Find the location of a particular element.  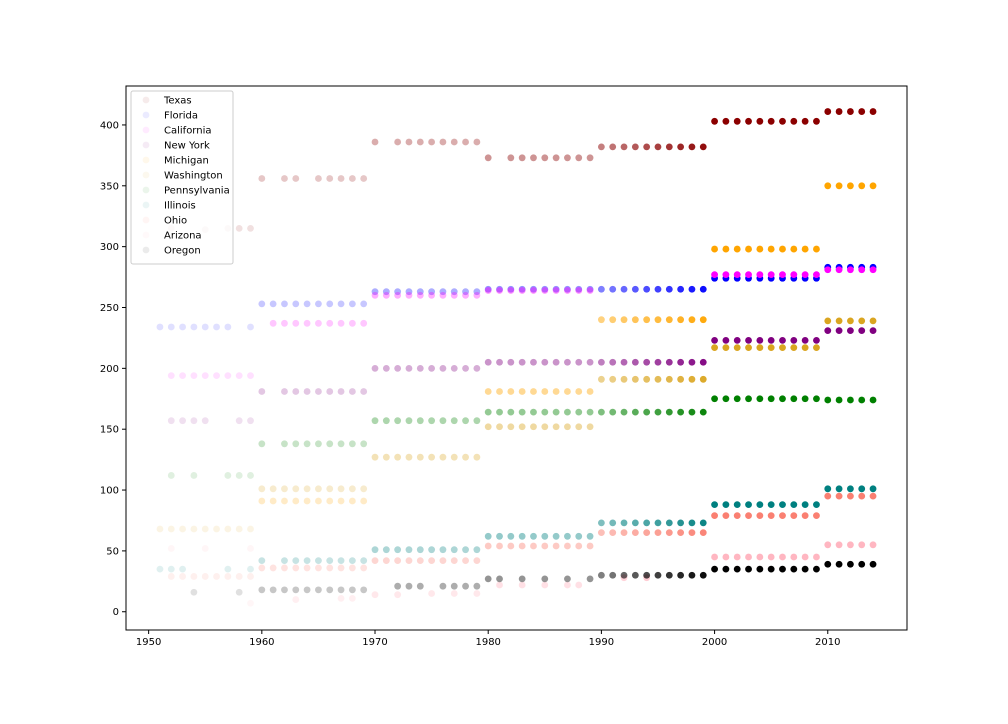

x-tick-label: 1960 is located at coordinates (261, 642).